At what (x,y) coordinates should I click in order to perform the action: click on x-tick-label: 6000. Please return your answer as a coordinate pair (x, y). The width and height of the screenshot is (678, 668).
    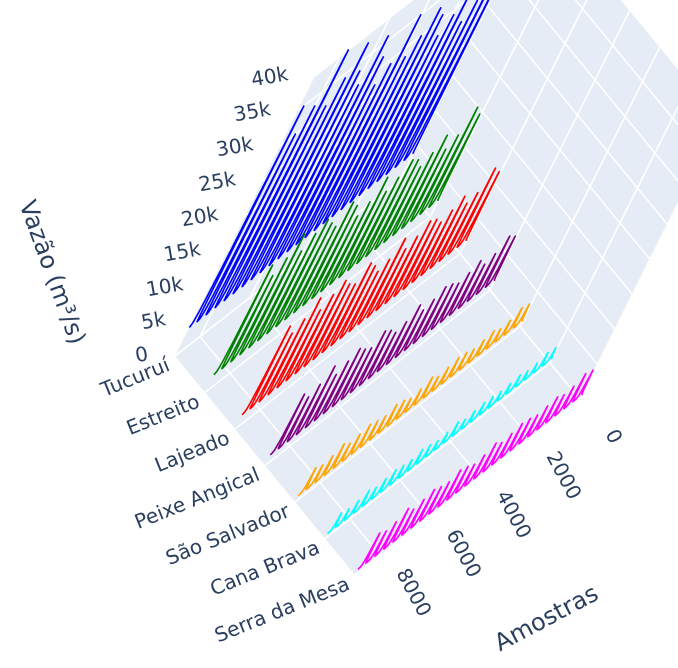
    Looking at the image, I should click on (464, 553).